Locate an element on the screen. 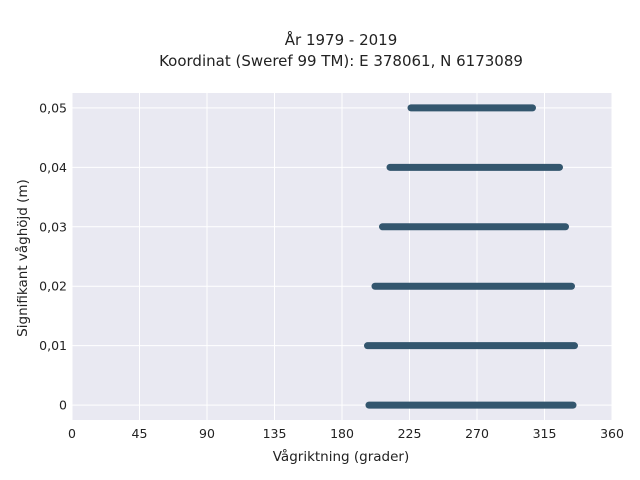 This screenshot has height=480, width=640. y-tick-label: 0,03 is located at coordinates (53, 226).